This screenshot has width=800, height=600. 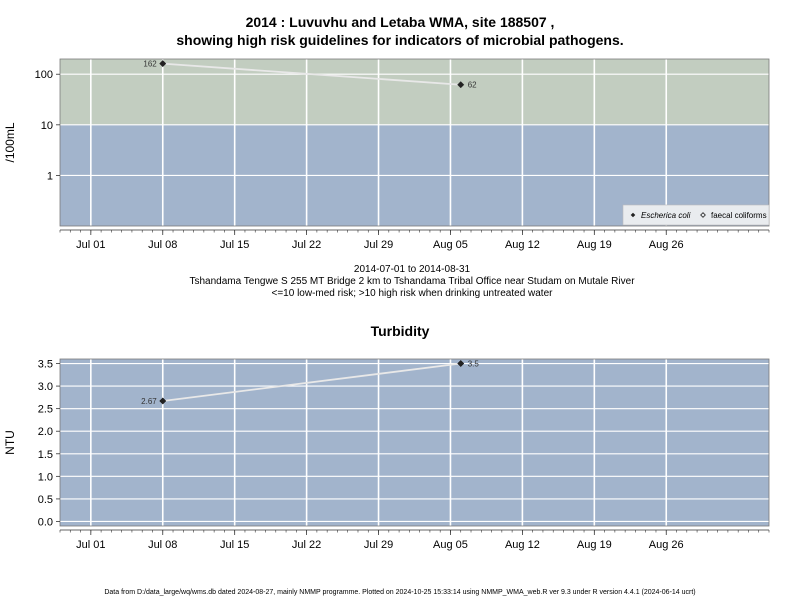 I want to click on y-tick-label-1-7: 3.5, so click(x=45, y=365).